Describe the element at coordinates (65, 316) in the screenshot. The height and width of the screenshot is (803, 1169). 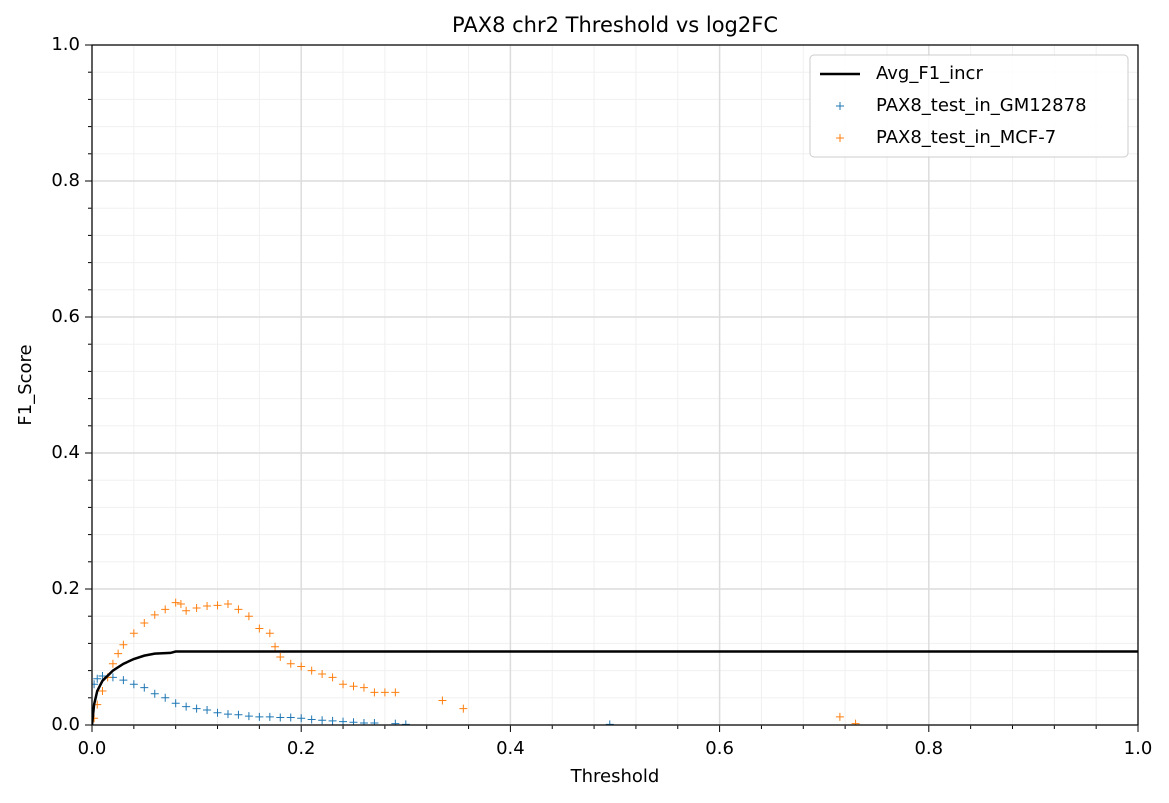
I see `y-tick-label: 0.6` at that location.